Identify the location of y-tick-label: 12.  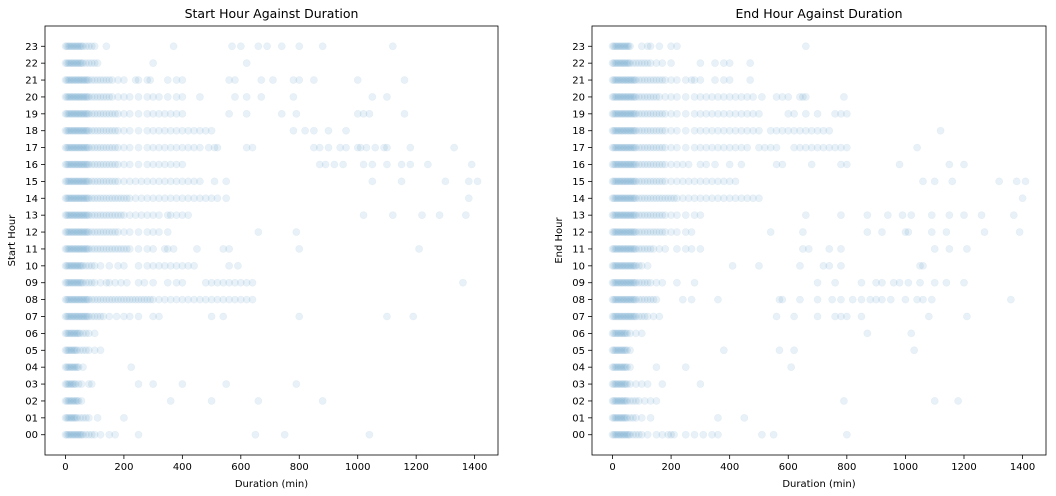
(578, 233).